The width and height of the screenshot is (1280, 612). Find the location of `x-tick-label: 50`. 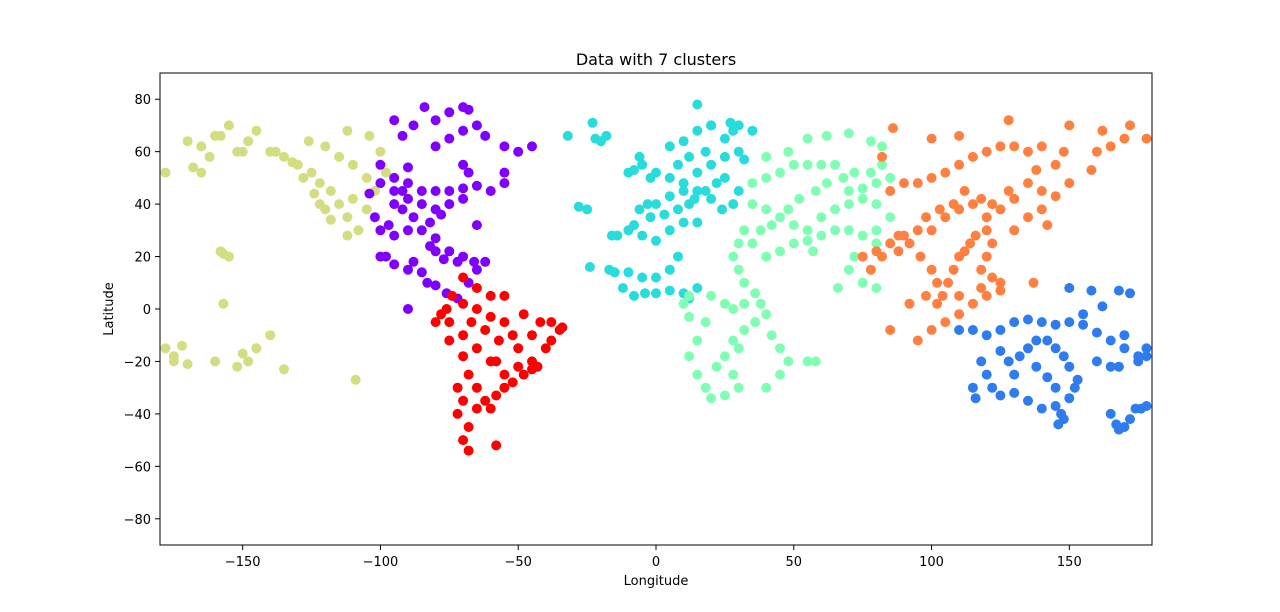

x-tick-label: 50 is located at coordinates (794, 562).